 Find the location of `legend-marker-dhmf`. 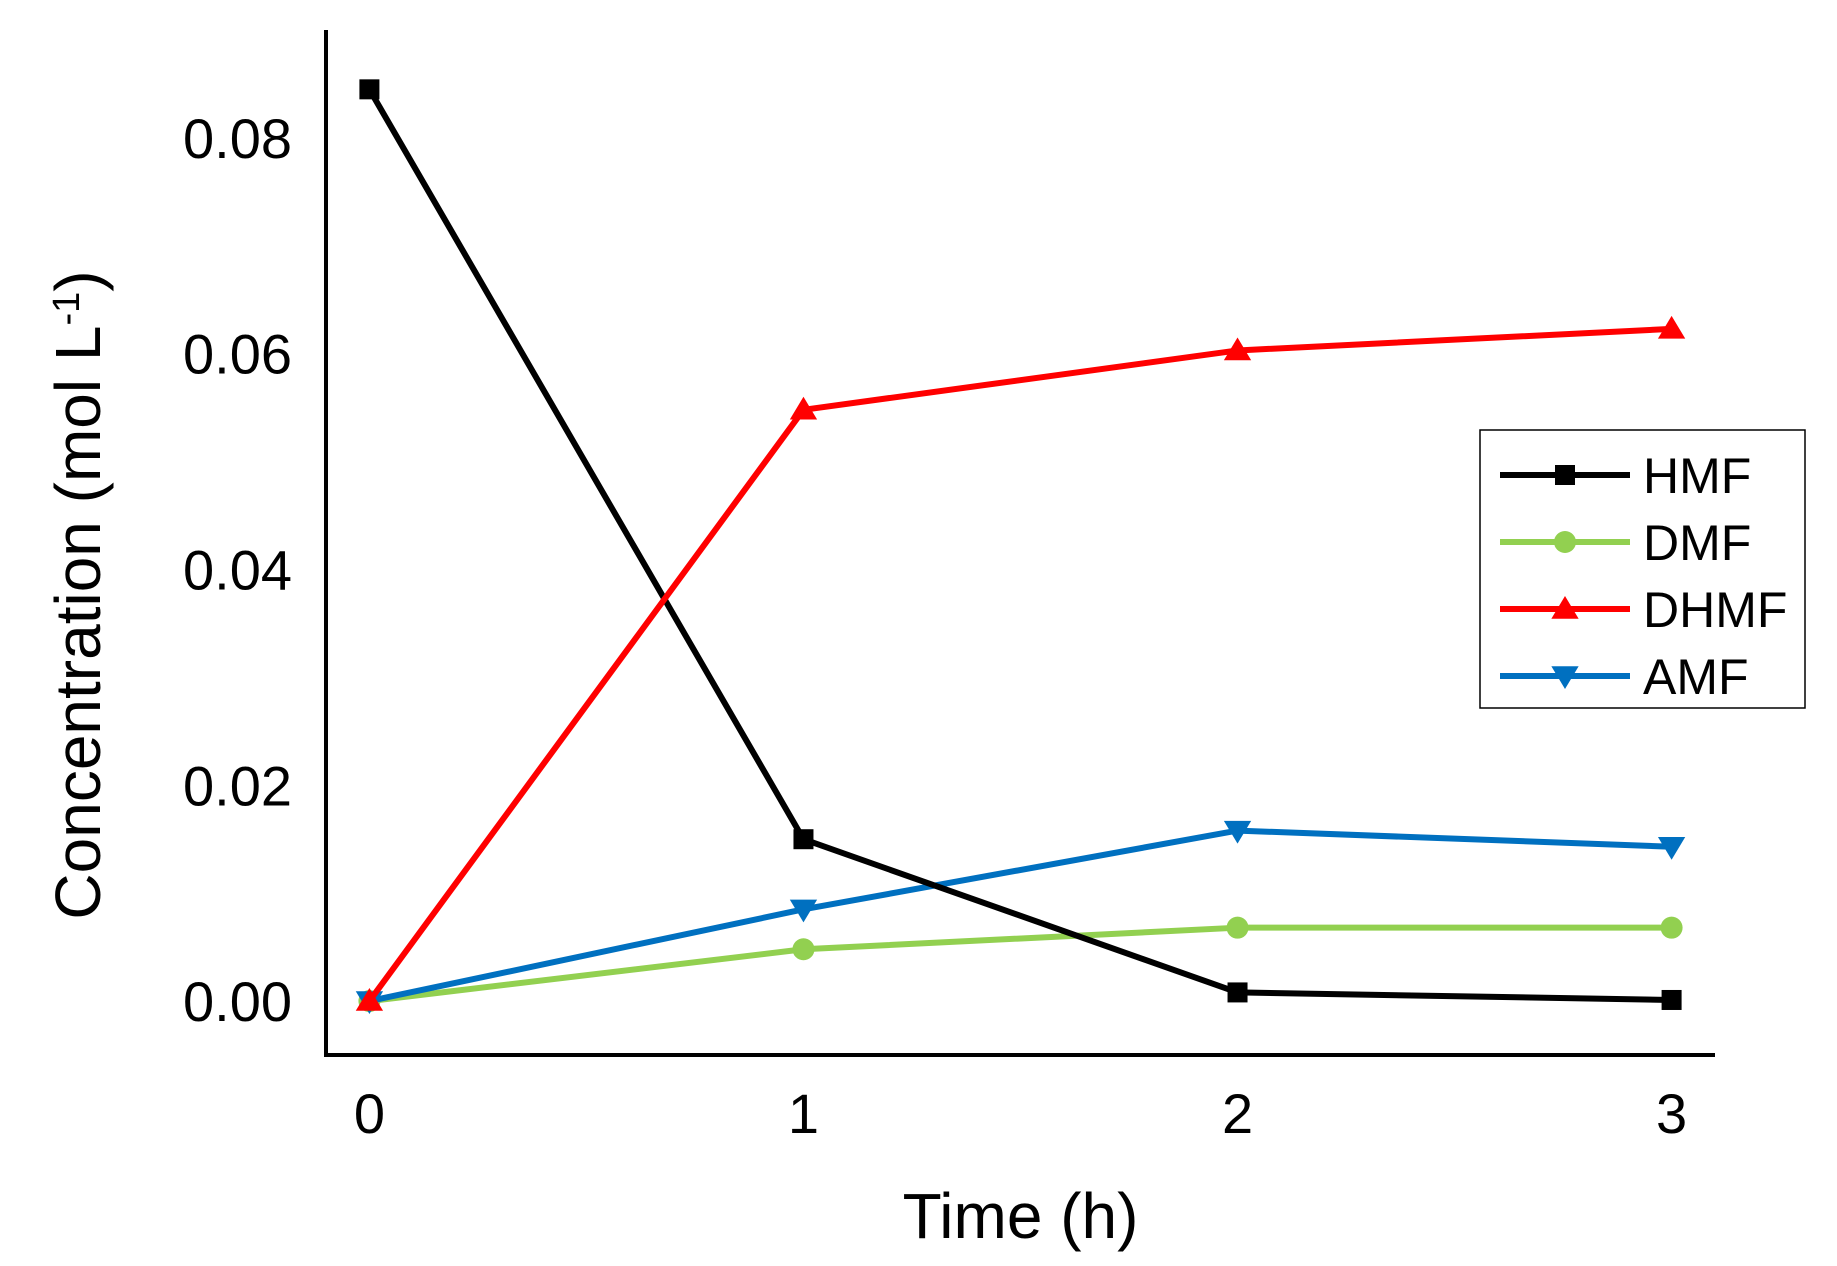

legend-marker-dhmf is located at coordinates (1565, 607).